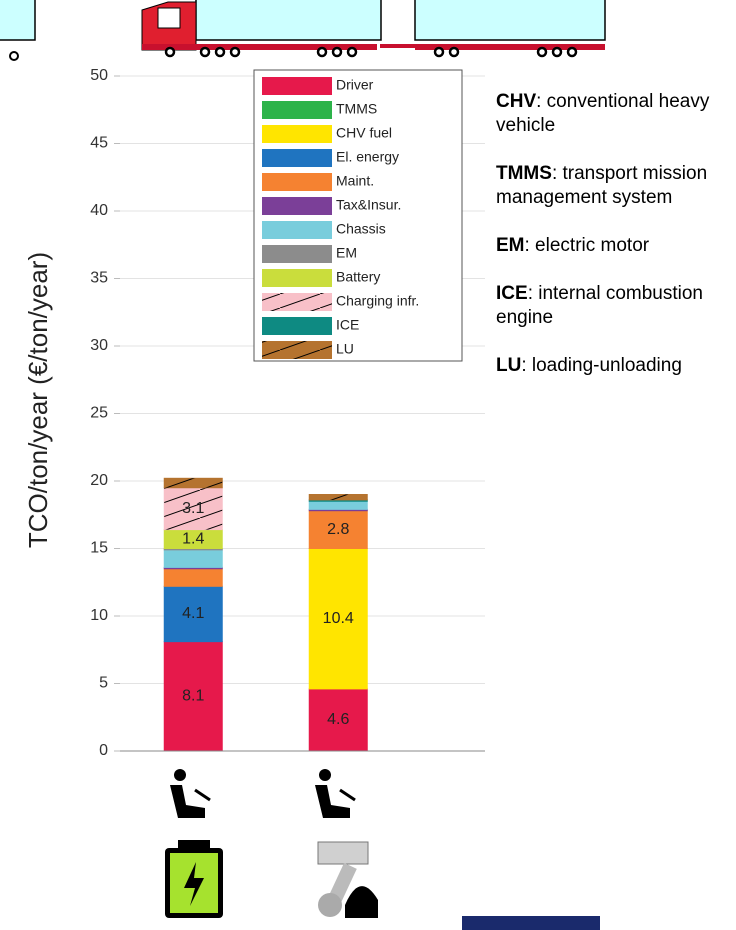 This screenshot has height=930, width=736. Describe the element at coordinates (587, 245) in the screenshot. I see `annotation-text: : electric motor` at that location.